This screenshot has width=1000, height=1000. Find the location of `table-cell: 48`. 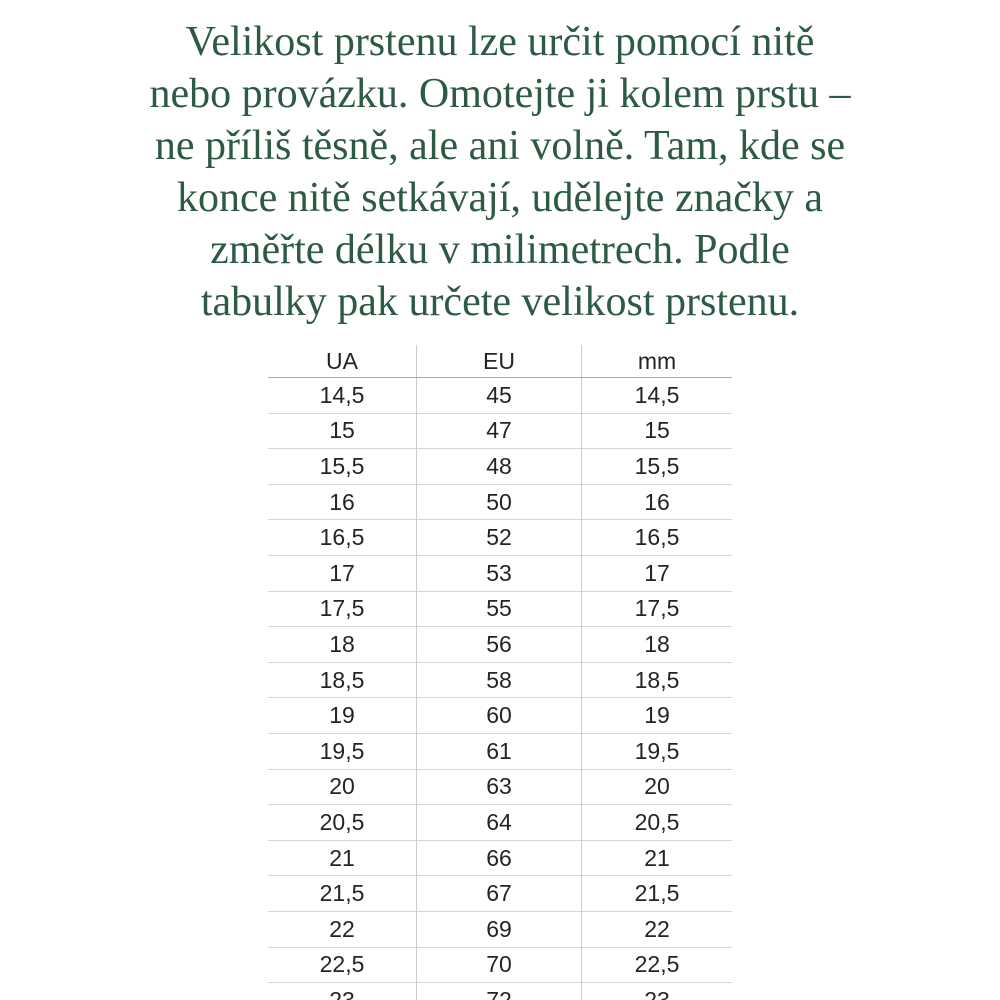

table-cell: 48 is located at coordinates (499, 466).